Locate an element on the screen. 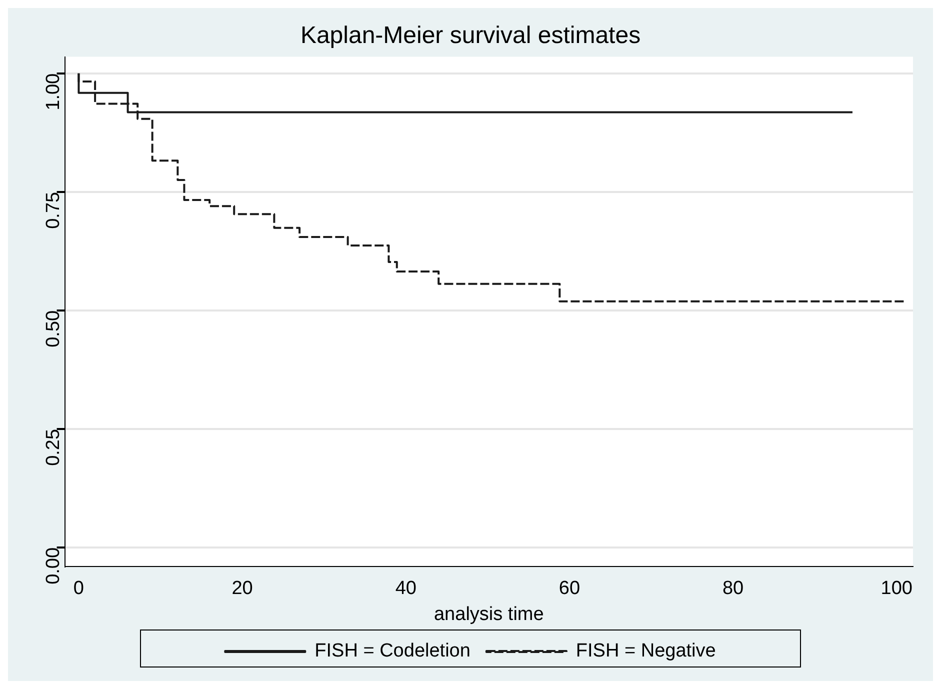  y-tick-label: 0.25 is located at coordinates (53, 447).